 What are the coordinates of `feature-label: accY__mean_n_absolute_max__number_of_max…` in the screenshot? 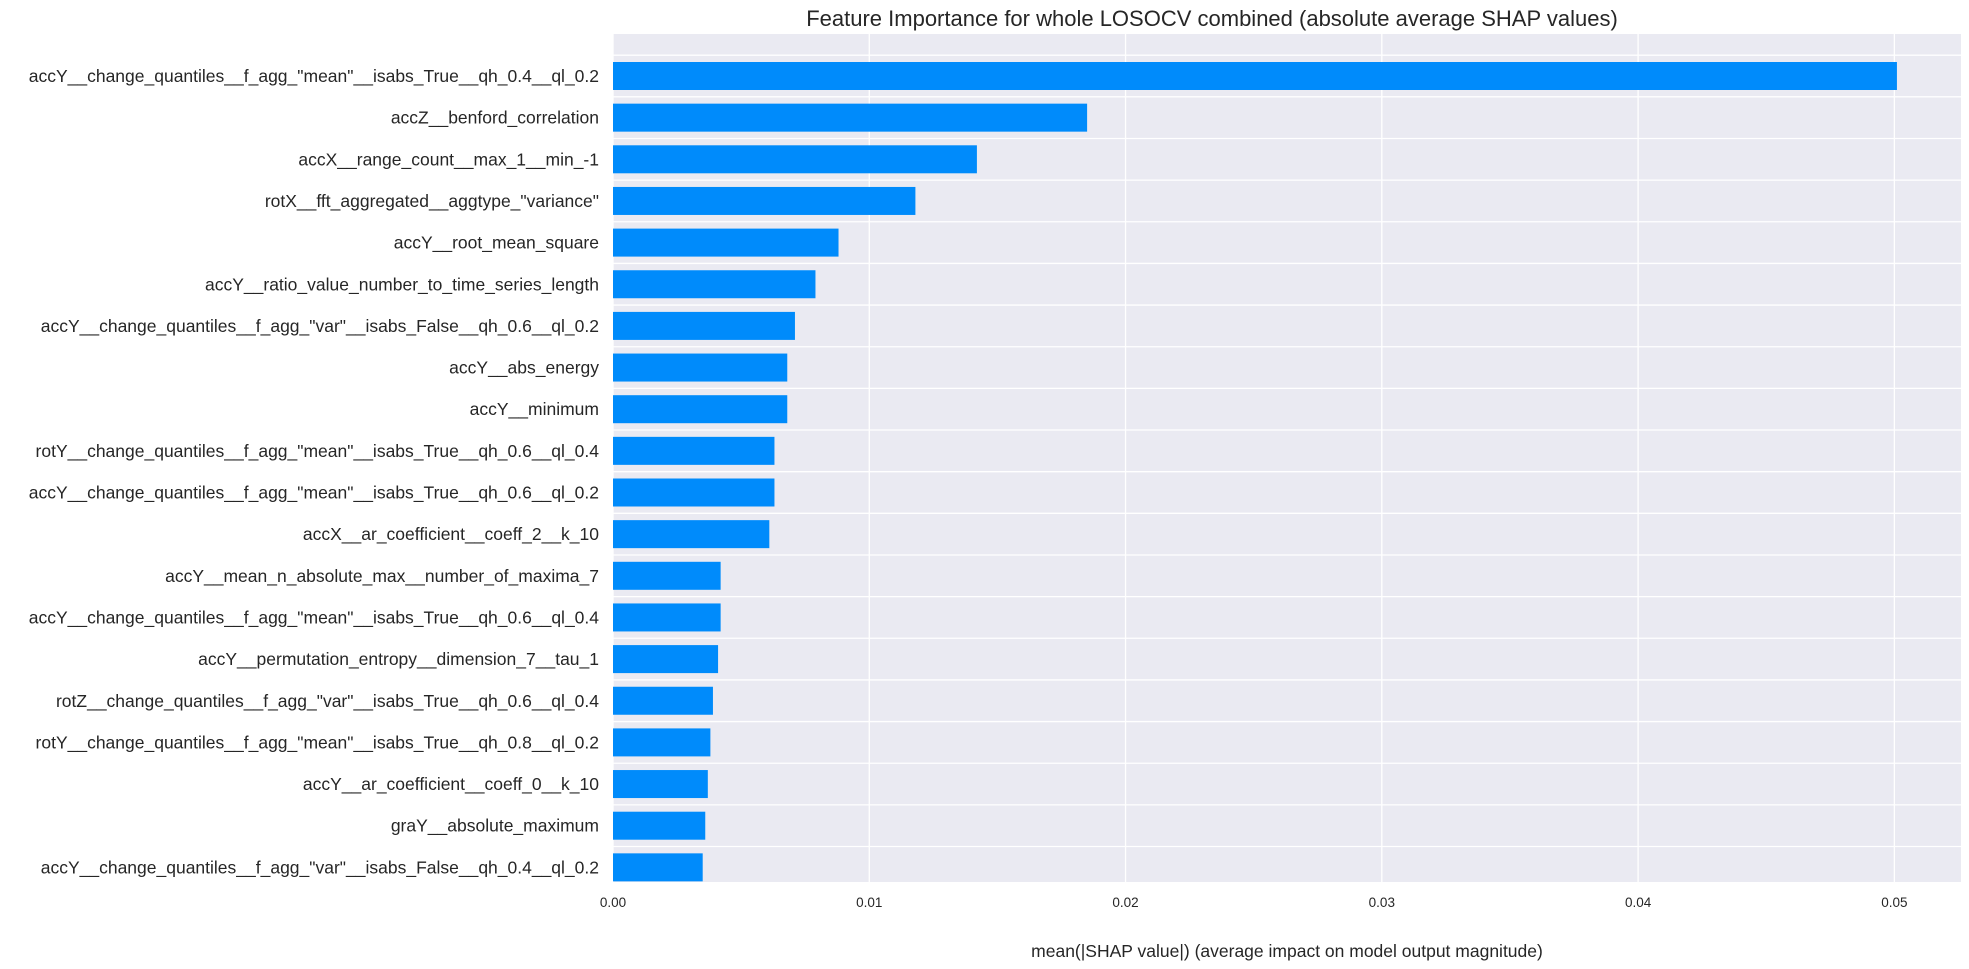 It's located at (382, 576).